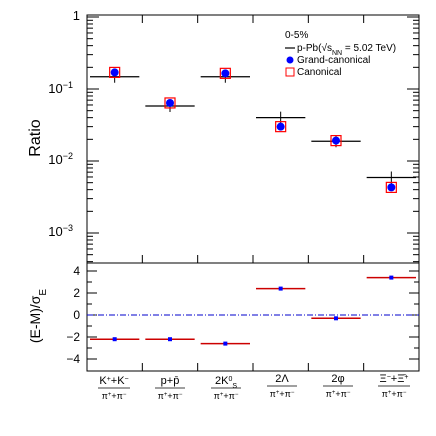 The image size is (436, 436). I want to click on upper-y-axis-label: Ratio, so click(35, 137).